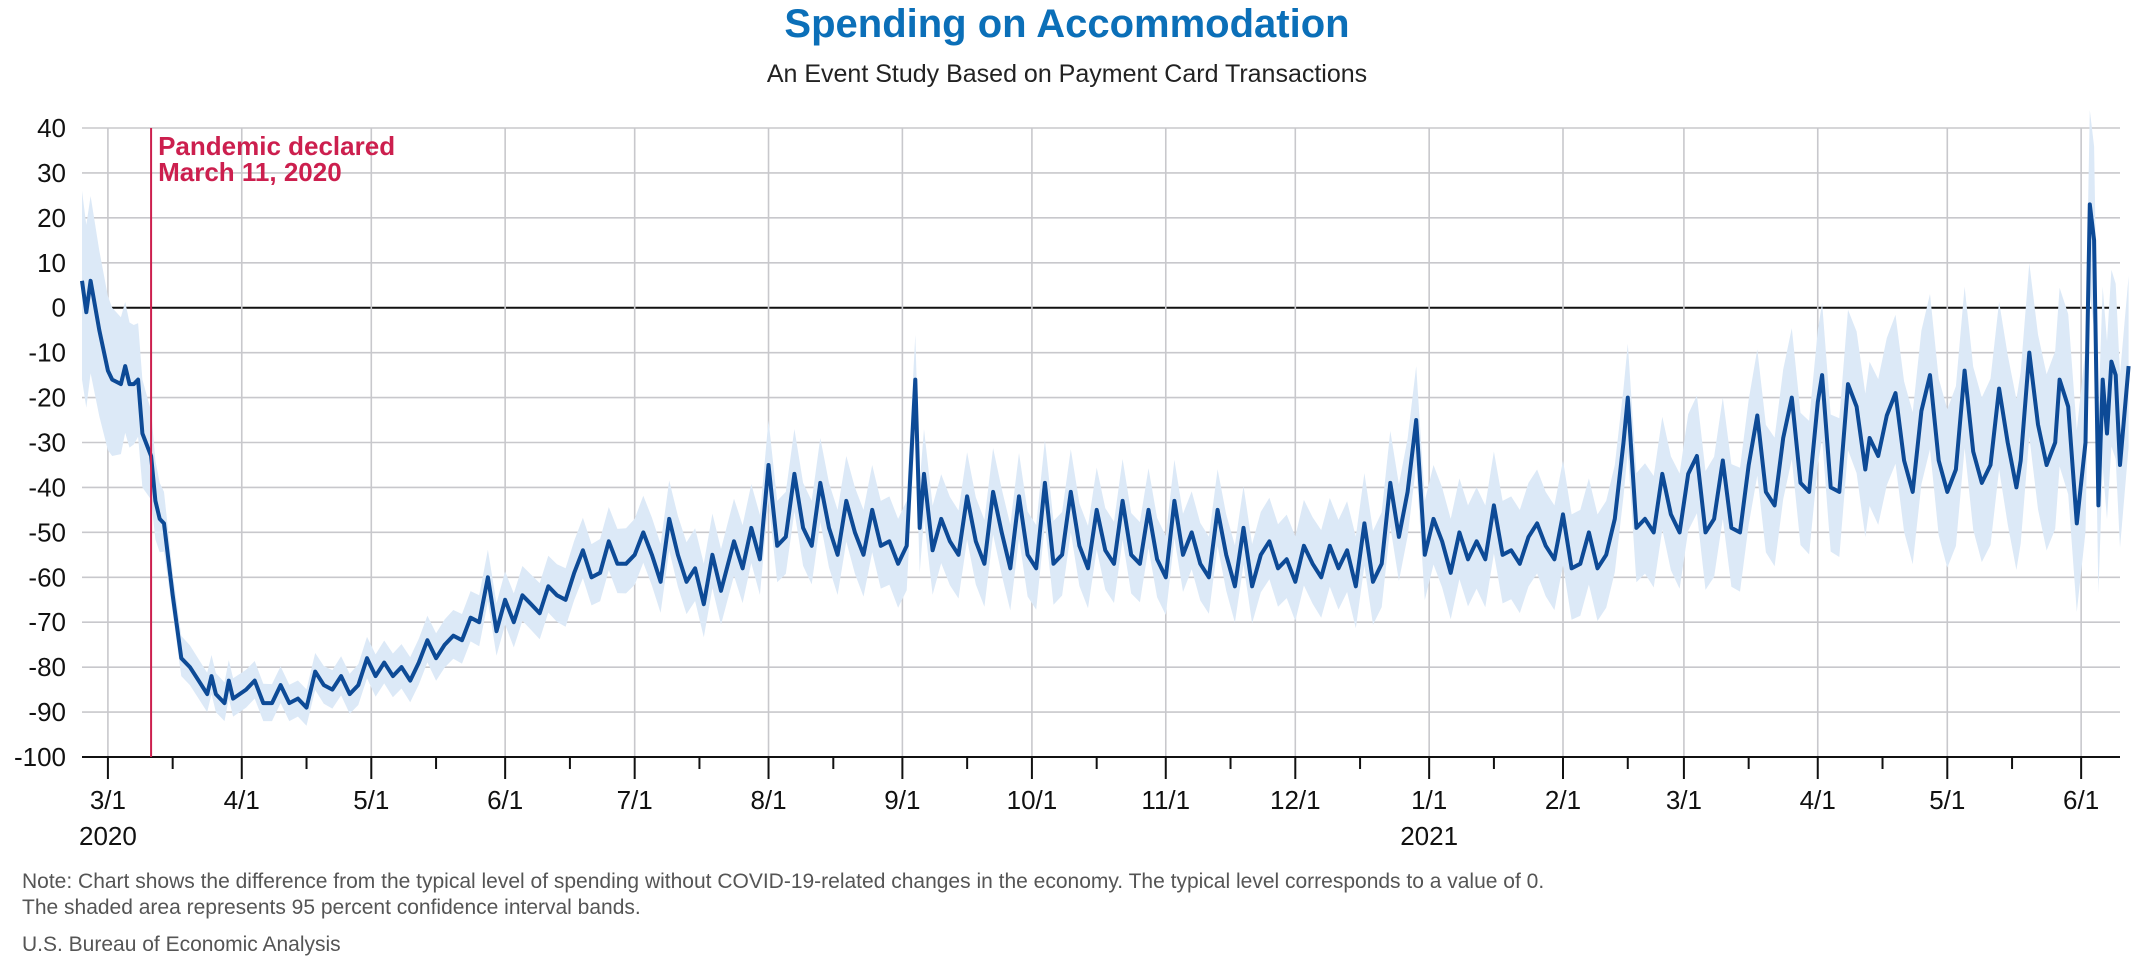  What do you see at coordinates (51, 173) in the screenshot?
I see `y-tick-label: 30` at bounding box center [51, 173].